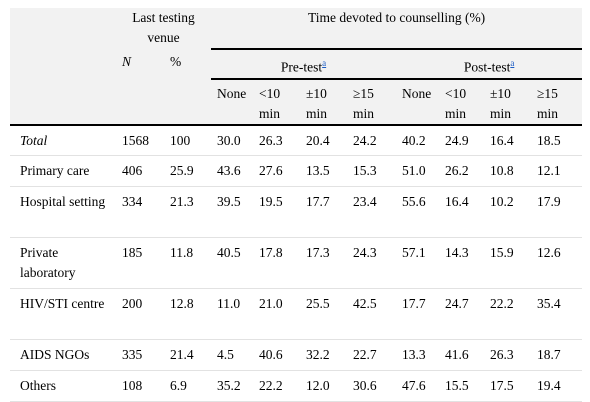  What do you see at coordinates (372, 212) in the screenshot?
I see `cell-pre-ge15: 23.4` at bounding box center [372, 212].